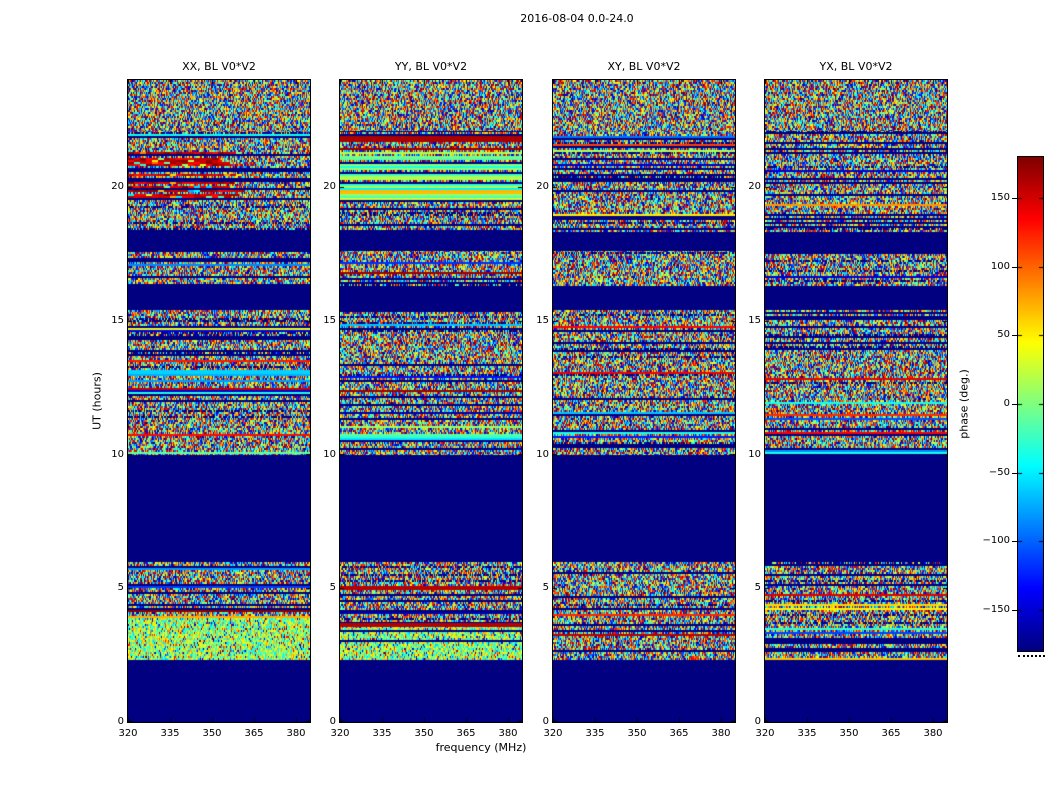 This screenshot has width=1050, height=800. Describe the element at coordinates (1030, 404) in the screenshot. I see `colorbar` at that location.